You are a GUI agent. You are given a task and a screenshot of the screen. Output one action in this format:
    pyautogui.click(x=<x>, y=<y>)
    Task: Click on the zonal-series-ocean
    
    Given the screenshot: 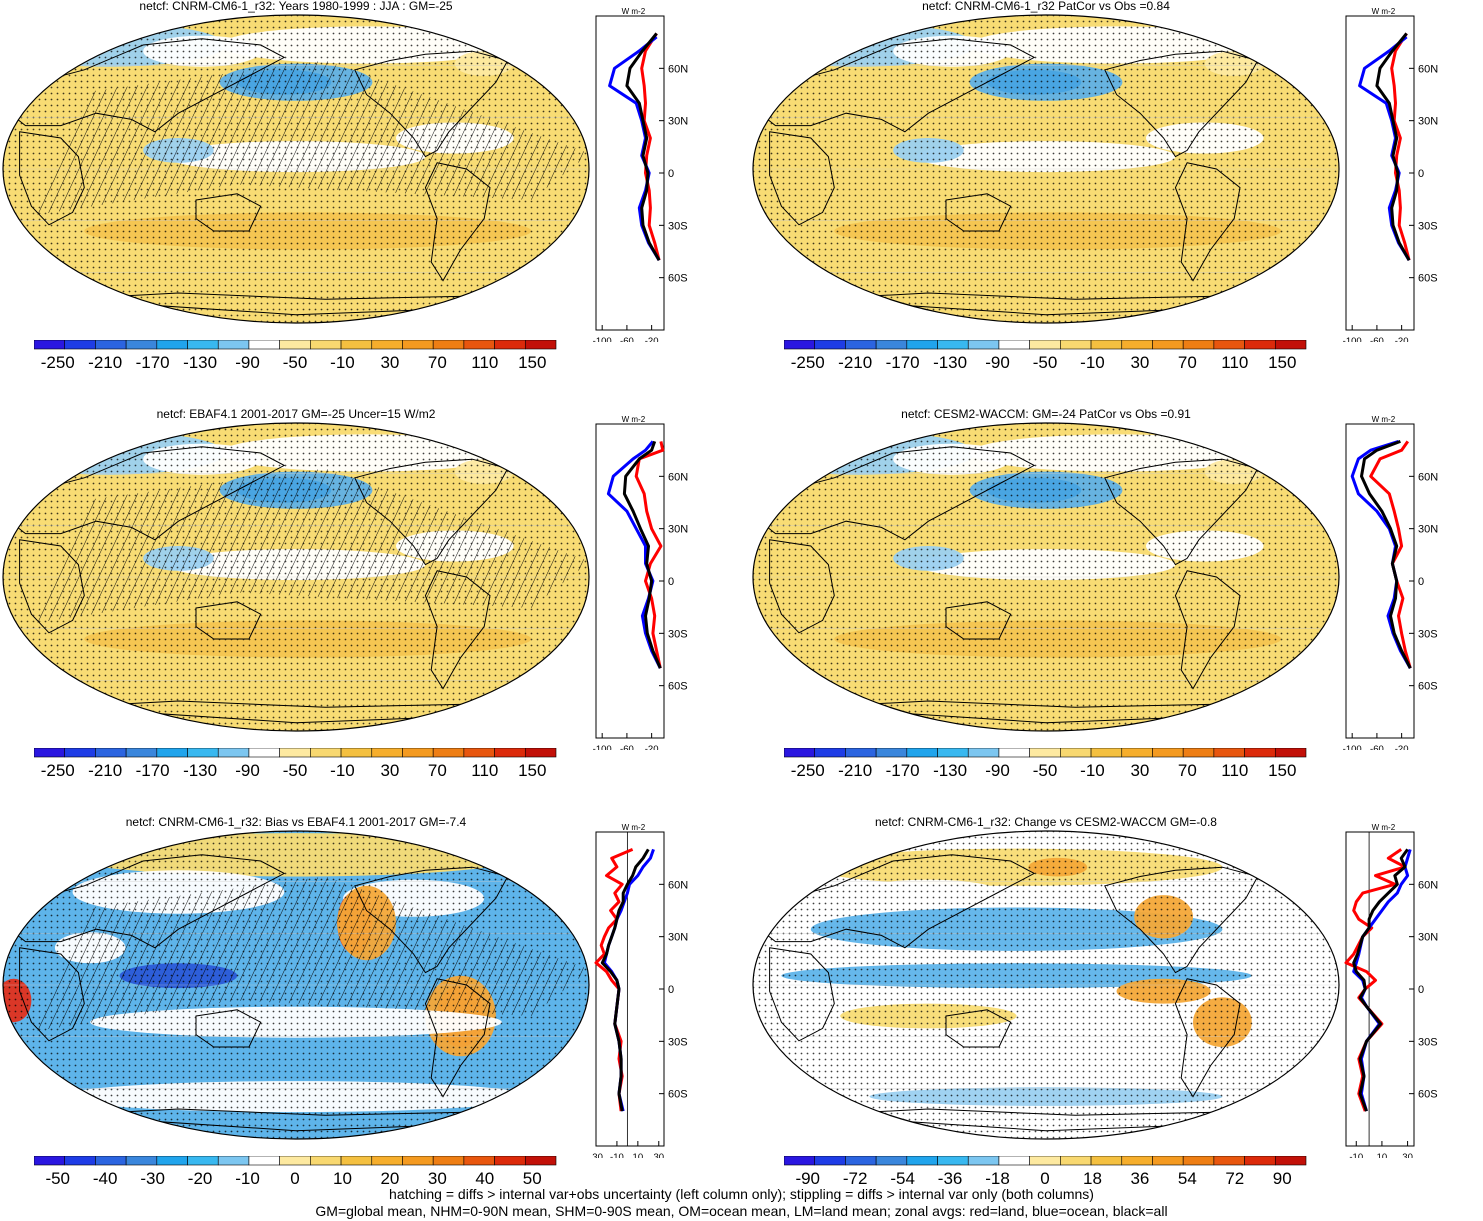 What is the action you would take?
    pyautogui.click(x=634, y=554)
    